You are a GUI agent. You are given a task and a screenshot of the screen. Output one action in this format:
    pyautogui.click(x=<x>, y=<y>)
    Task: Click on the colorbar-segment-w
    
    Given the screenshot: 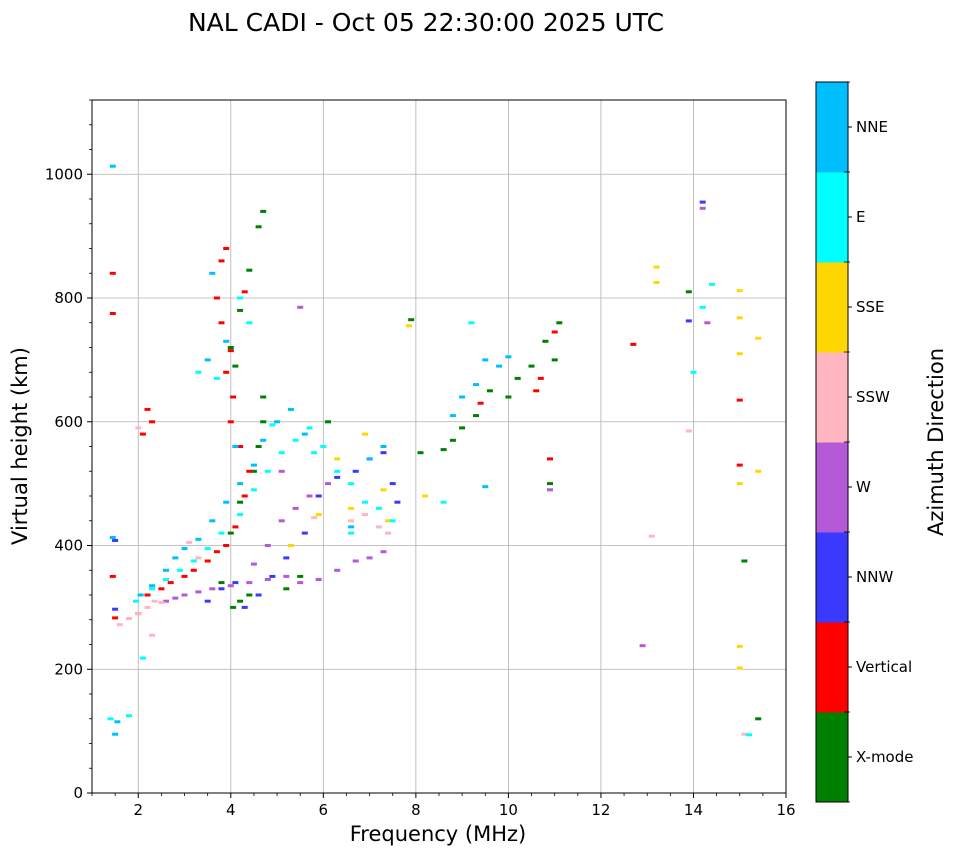 What is the action you would take?
    pyautogui.click(x=832, y=487)
    